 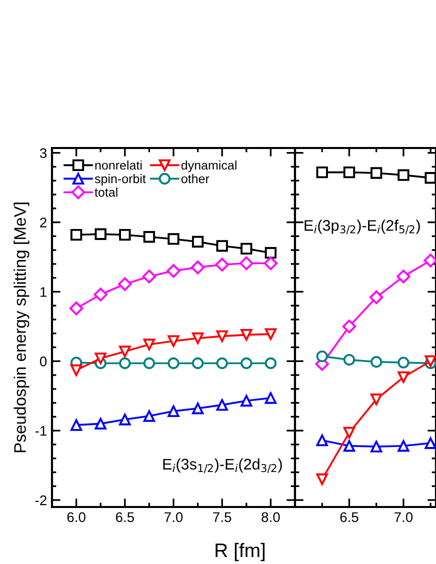 What do you see at coordinates (76, 517) in the screenshot?
I see `x-tick-label: 6.0` at bounding box center [76, 517].